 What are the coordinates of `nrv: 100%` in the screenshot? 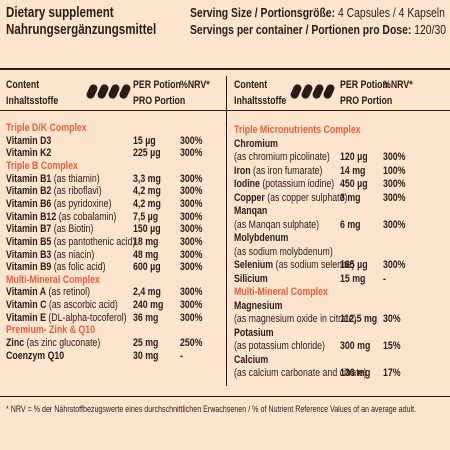 It's located at (394, 170).